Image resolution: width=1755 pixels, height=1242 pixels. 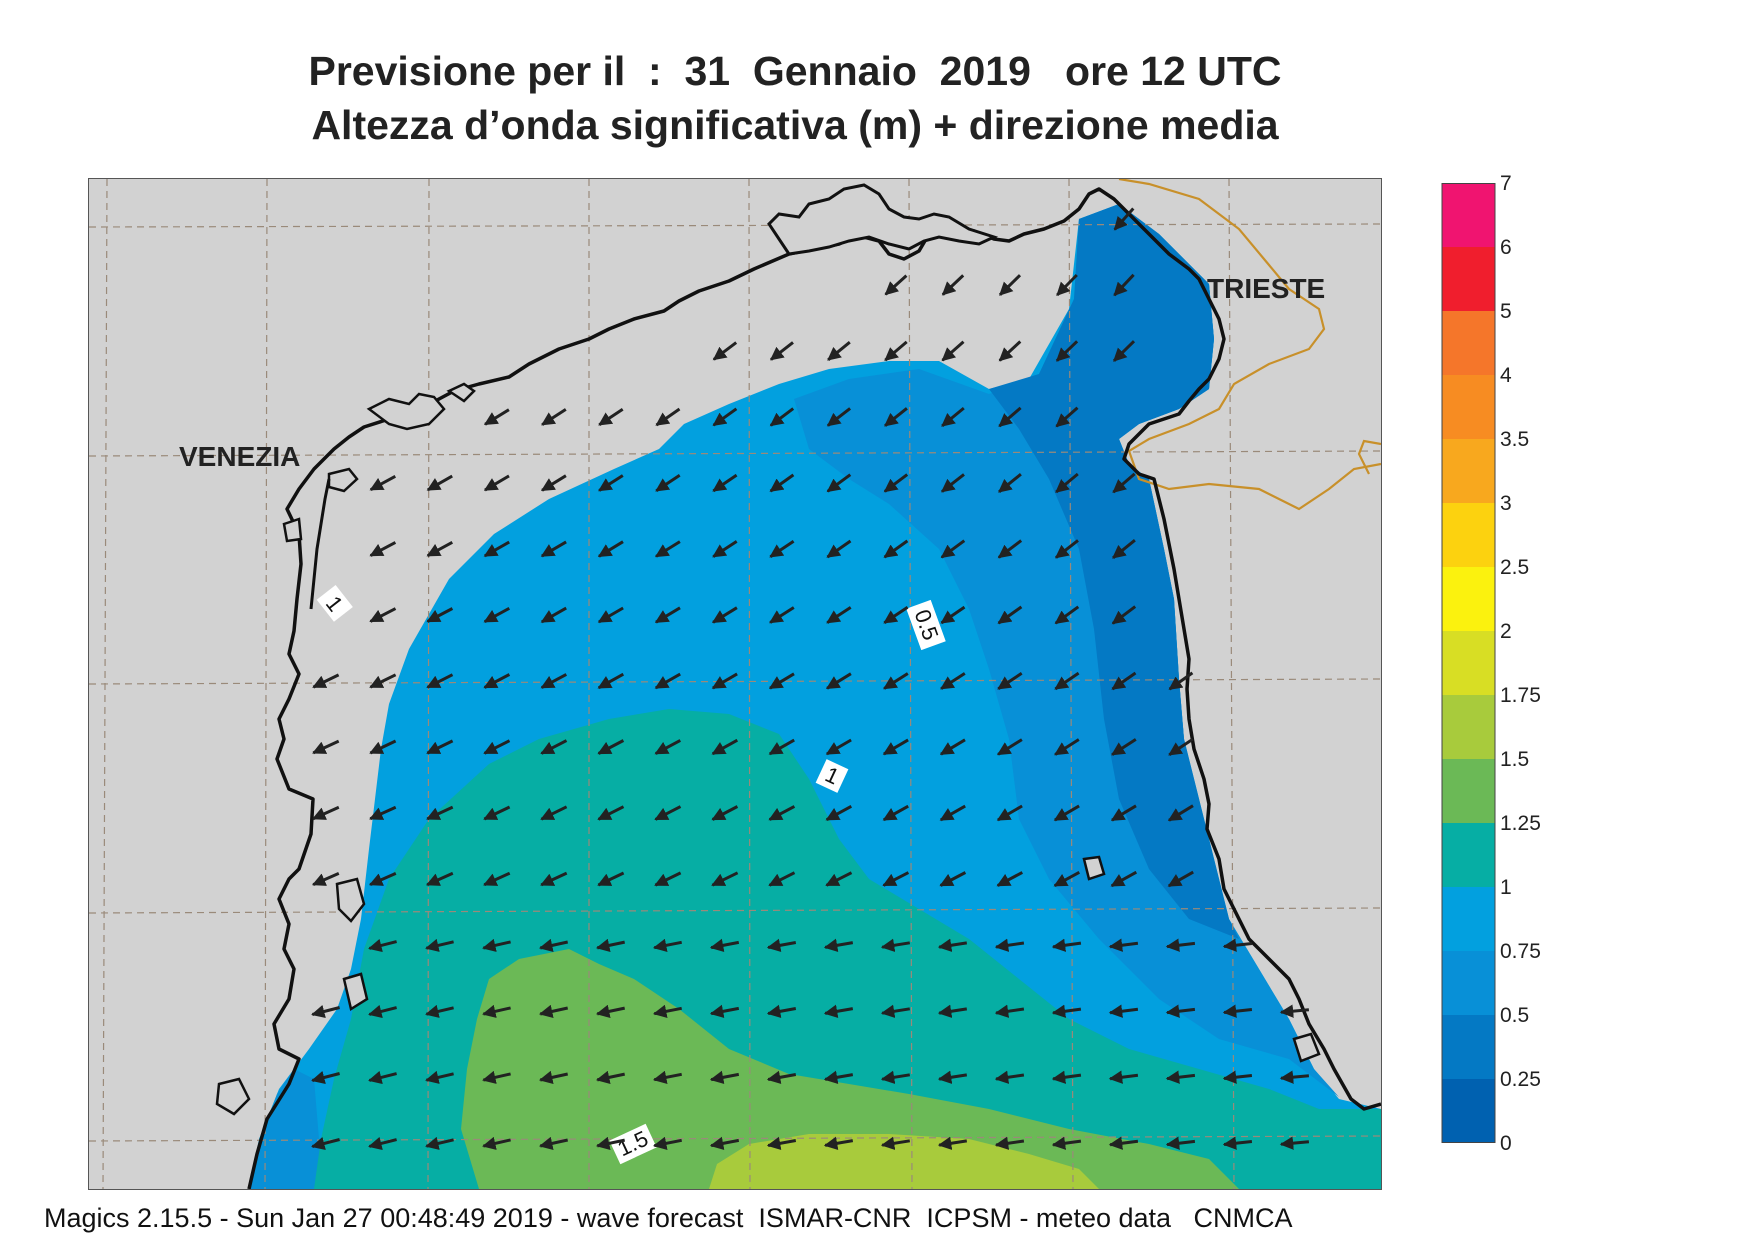 I want to click on colorbar-label: 4, so click(x=1506, y=375).